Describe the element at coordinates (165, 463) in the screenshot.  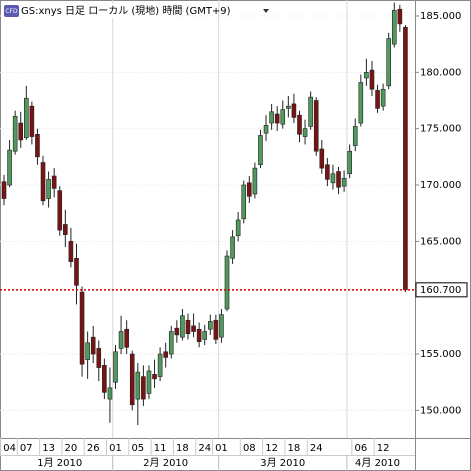
I see `month-label: 2月 2010` at that location.